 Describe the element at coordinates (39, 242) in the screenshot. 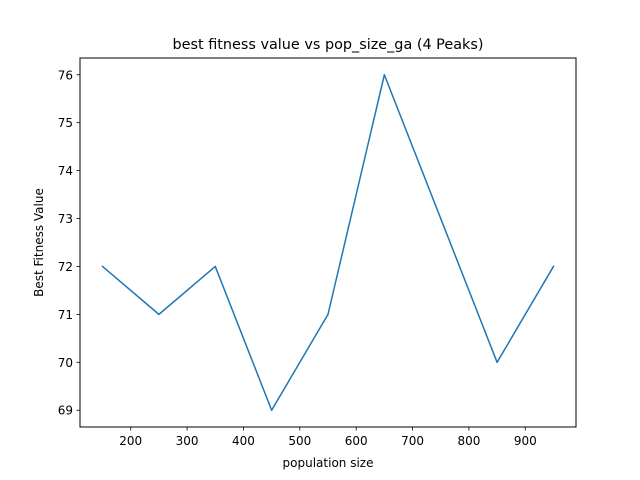

I see `y-axis-label: Best Fitness Value` at that location.